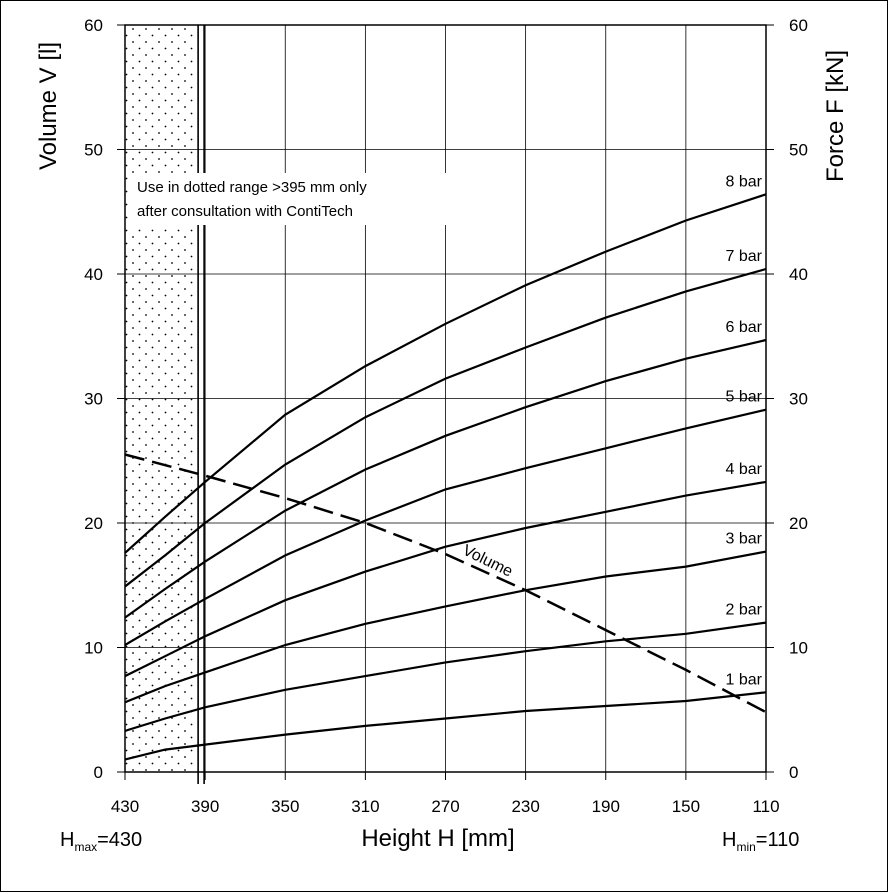  What do you see at coordinates (93, 399) in the screenshot?
I see `y-left-tick-label: 30` at bounding box center [93, 399].